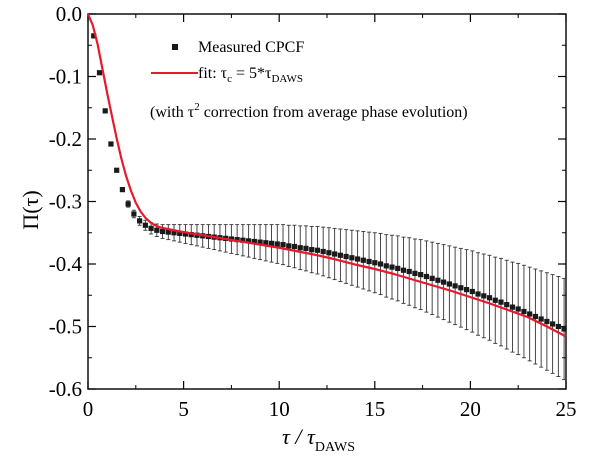 The width and height of the screenshot is (592, 464). I want to click on x-tick-label: 5, so click(183, 409).